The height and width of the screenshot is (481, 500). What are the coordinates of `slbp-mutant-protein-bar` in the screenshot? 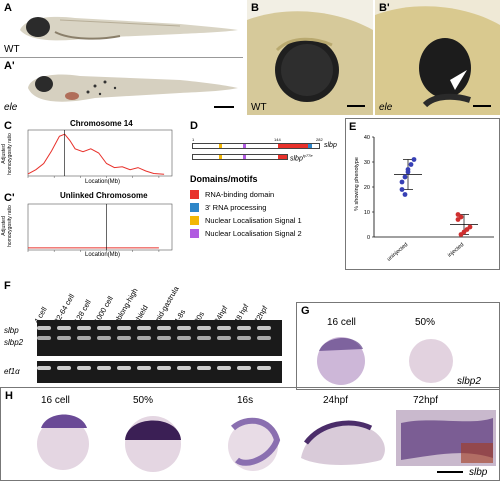 It's located at (240, 157).